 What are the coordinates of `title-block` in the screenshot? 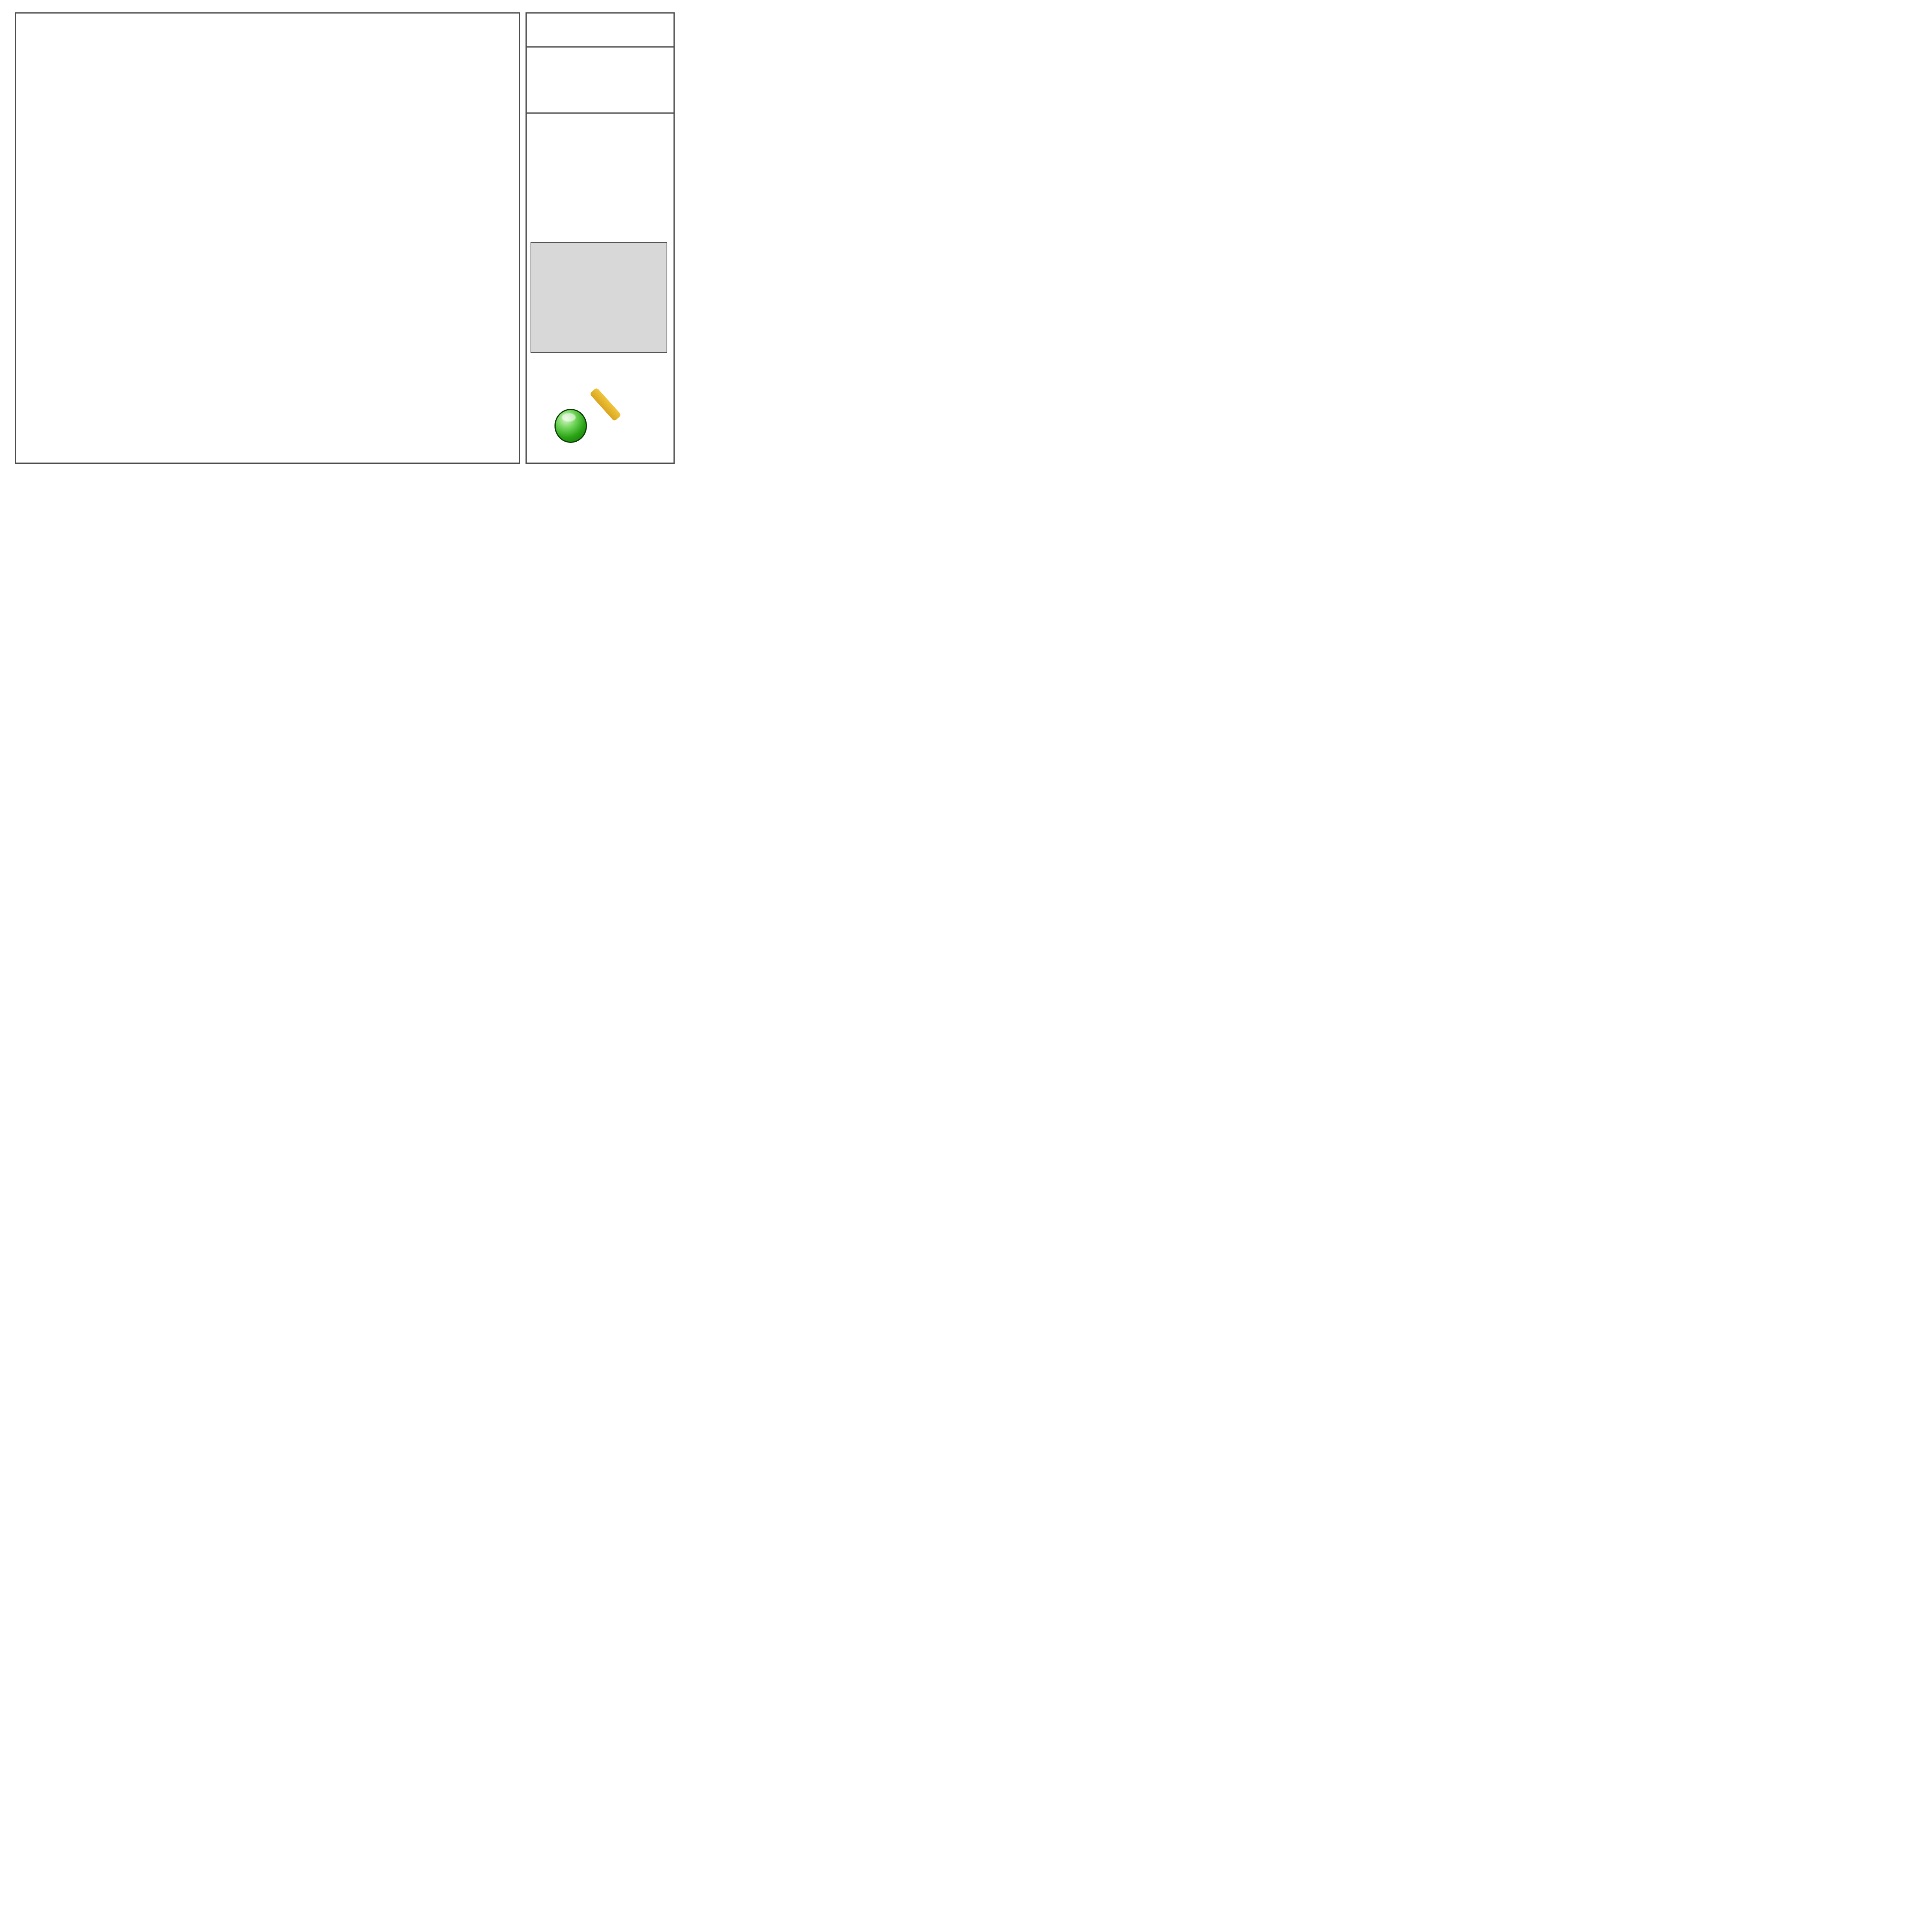 It's located at (600, 30).